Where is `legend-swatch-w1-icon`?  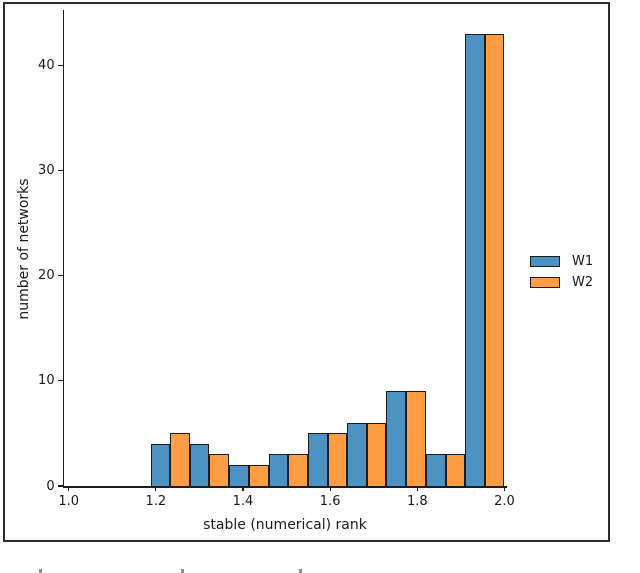 legend-swatch-w1-icon is located at coordinates (545, 261).